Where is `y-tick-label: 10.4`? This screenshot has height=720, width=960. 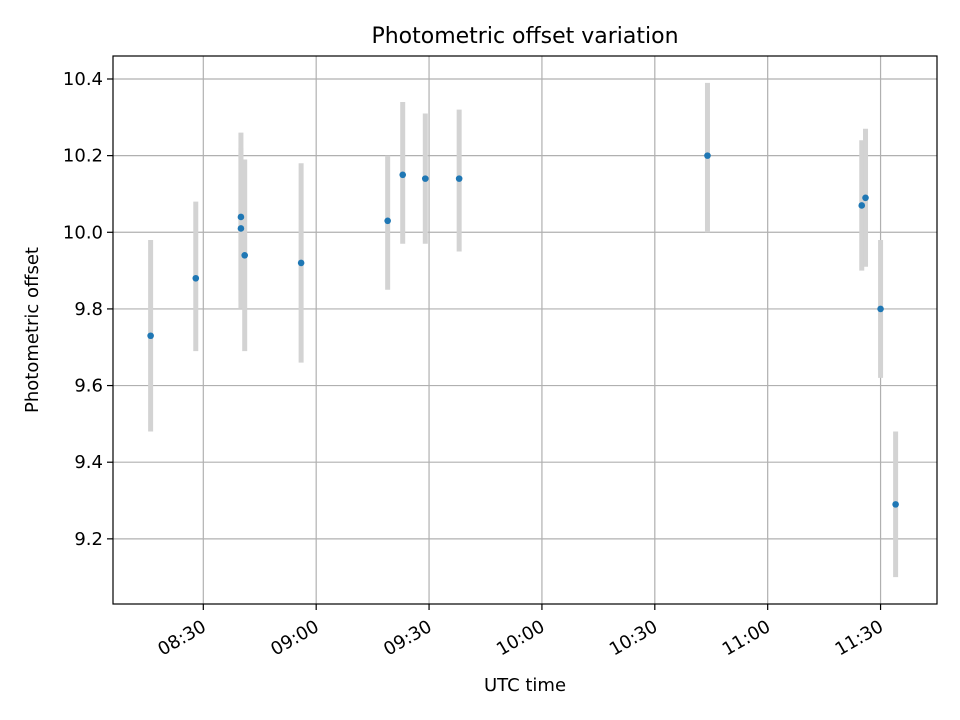 y-tick-label: 10.4 is located at coordinates (83, 79).